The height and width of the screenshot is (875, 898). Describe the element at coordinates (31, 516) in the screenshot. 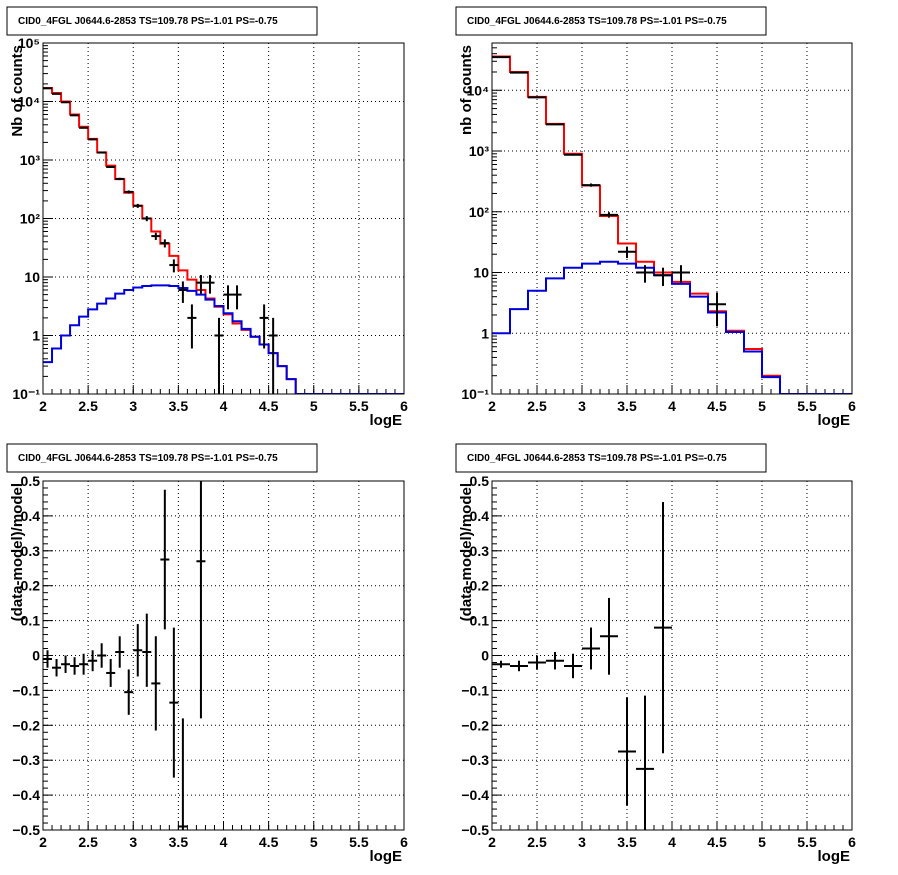

I see `y-tick-label: 0.4` at that location.